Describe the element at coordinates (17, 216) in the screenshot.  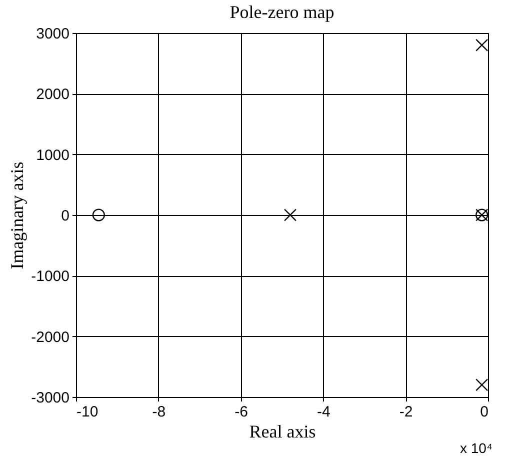
I see `y-axis-title: Imaginary axis` at that location.